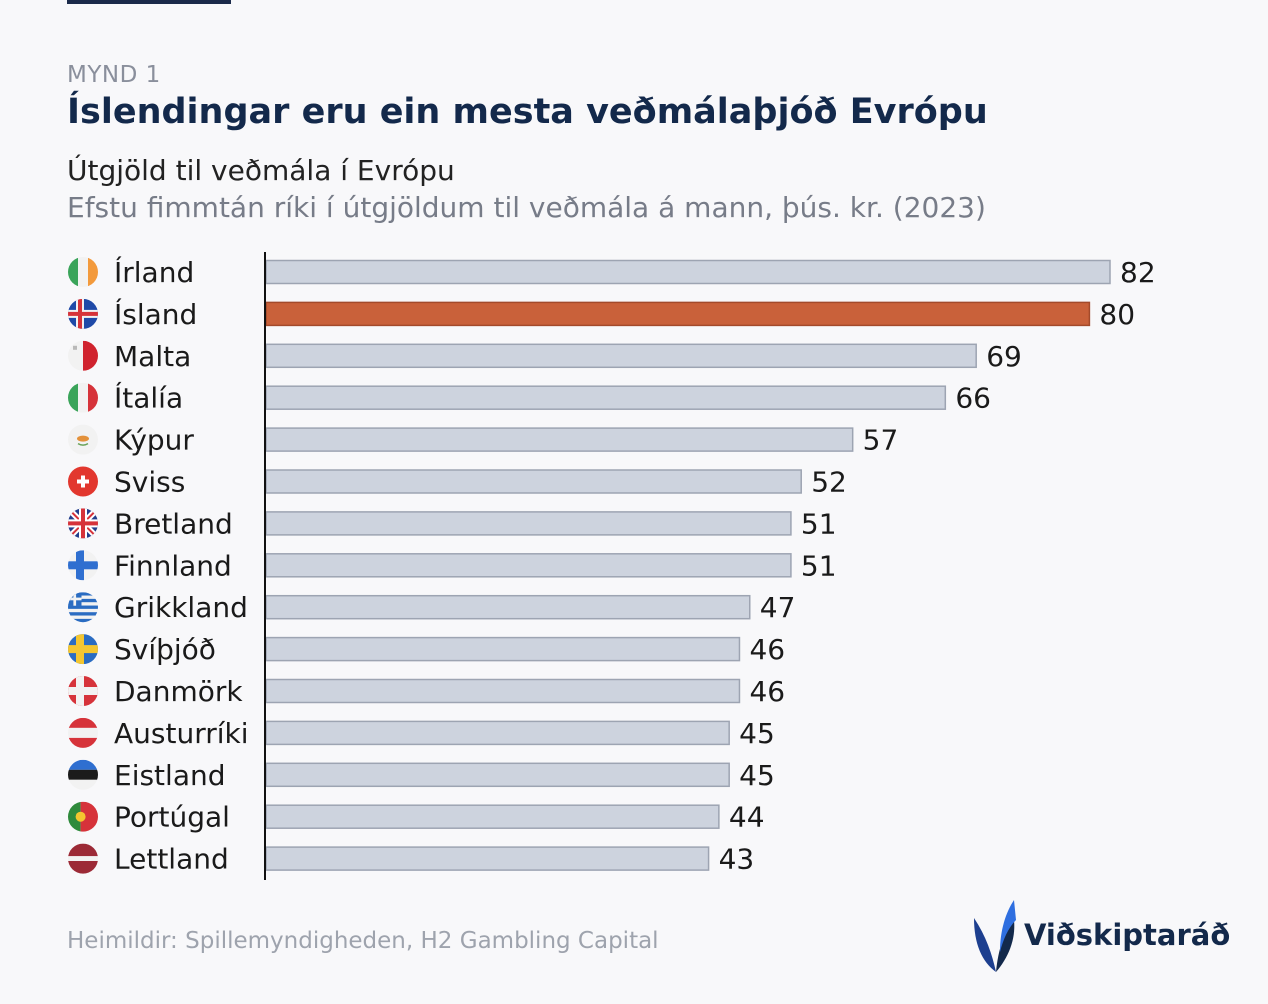  What do you see at coordinates (149, 2) in the screenshot?
I see `top-accent-rule` at bounding box center [149, 2].